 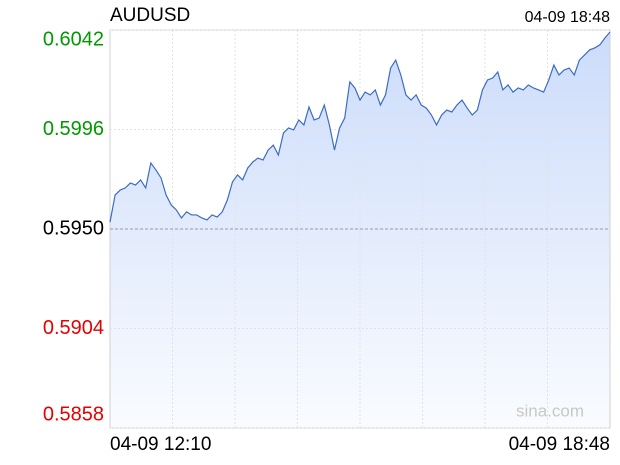 What do you see at coordinates (568, 17) in the screenshot?
I see `timestamp: 04-09 18:48` at bounding box center [568, 17].